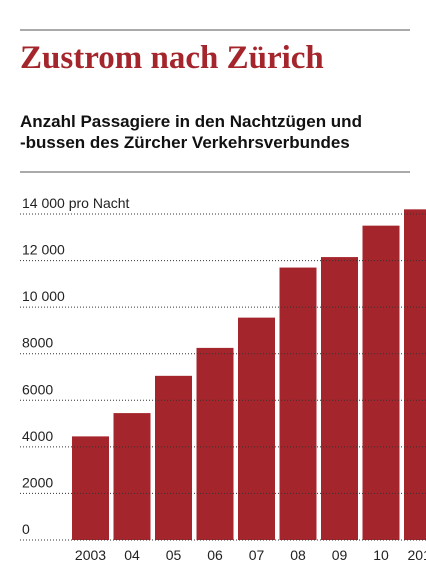 The width and height of the screenshot is (426, 567). What do you see at coordinates (37, 436) in the screenshot?
I see `y-tick-label: 4000` at bounding box center [37, 436].